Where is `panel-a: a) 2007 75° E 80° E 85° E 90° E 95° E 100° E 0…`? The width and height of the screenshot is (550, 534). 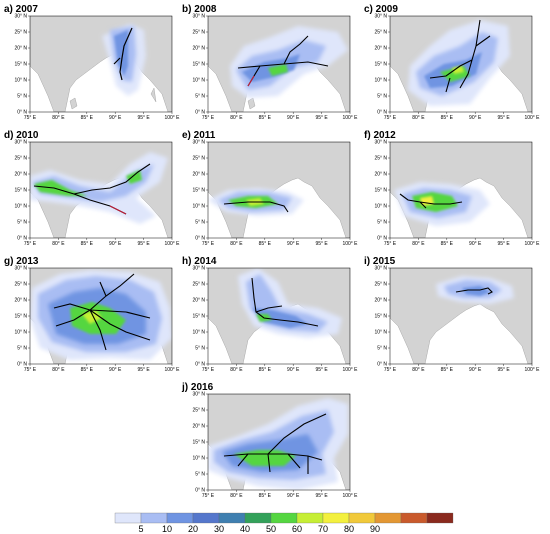 panel-a: a) 2007 75° E 80° E 85° E 90° E 95° E 100° E 0… is located at coordinates (92, 62).